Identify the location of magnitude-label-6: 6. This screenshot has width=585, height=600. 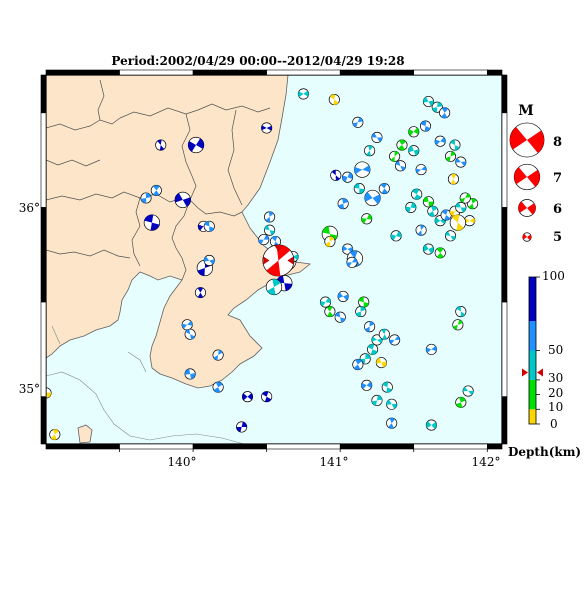
(557, 209).